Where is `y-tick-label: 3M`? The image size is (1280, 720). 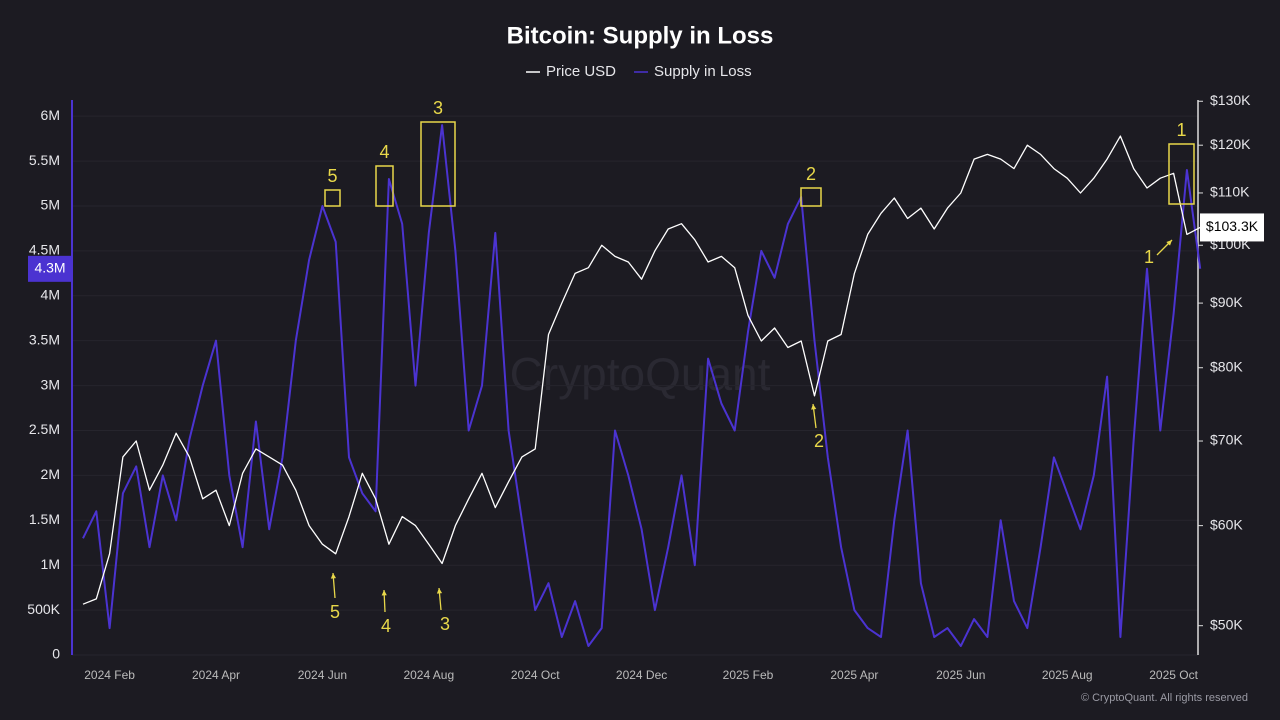 y-tick-label: 3M is located at coordinates (50, 384).